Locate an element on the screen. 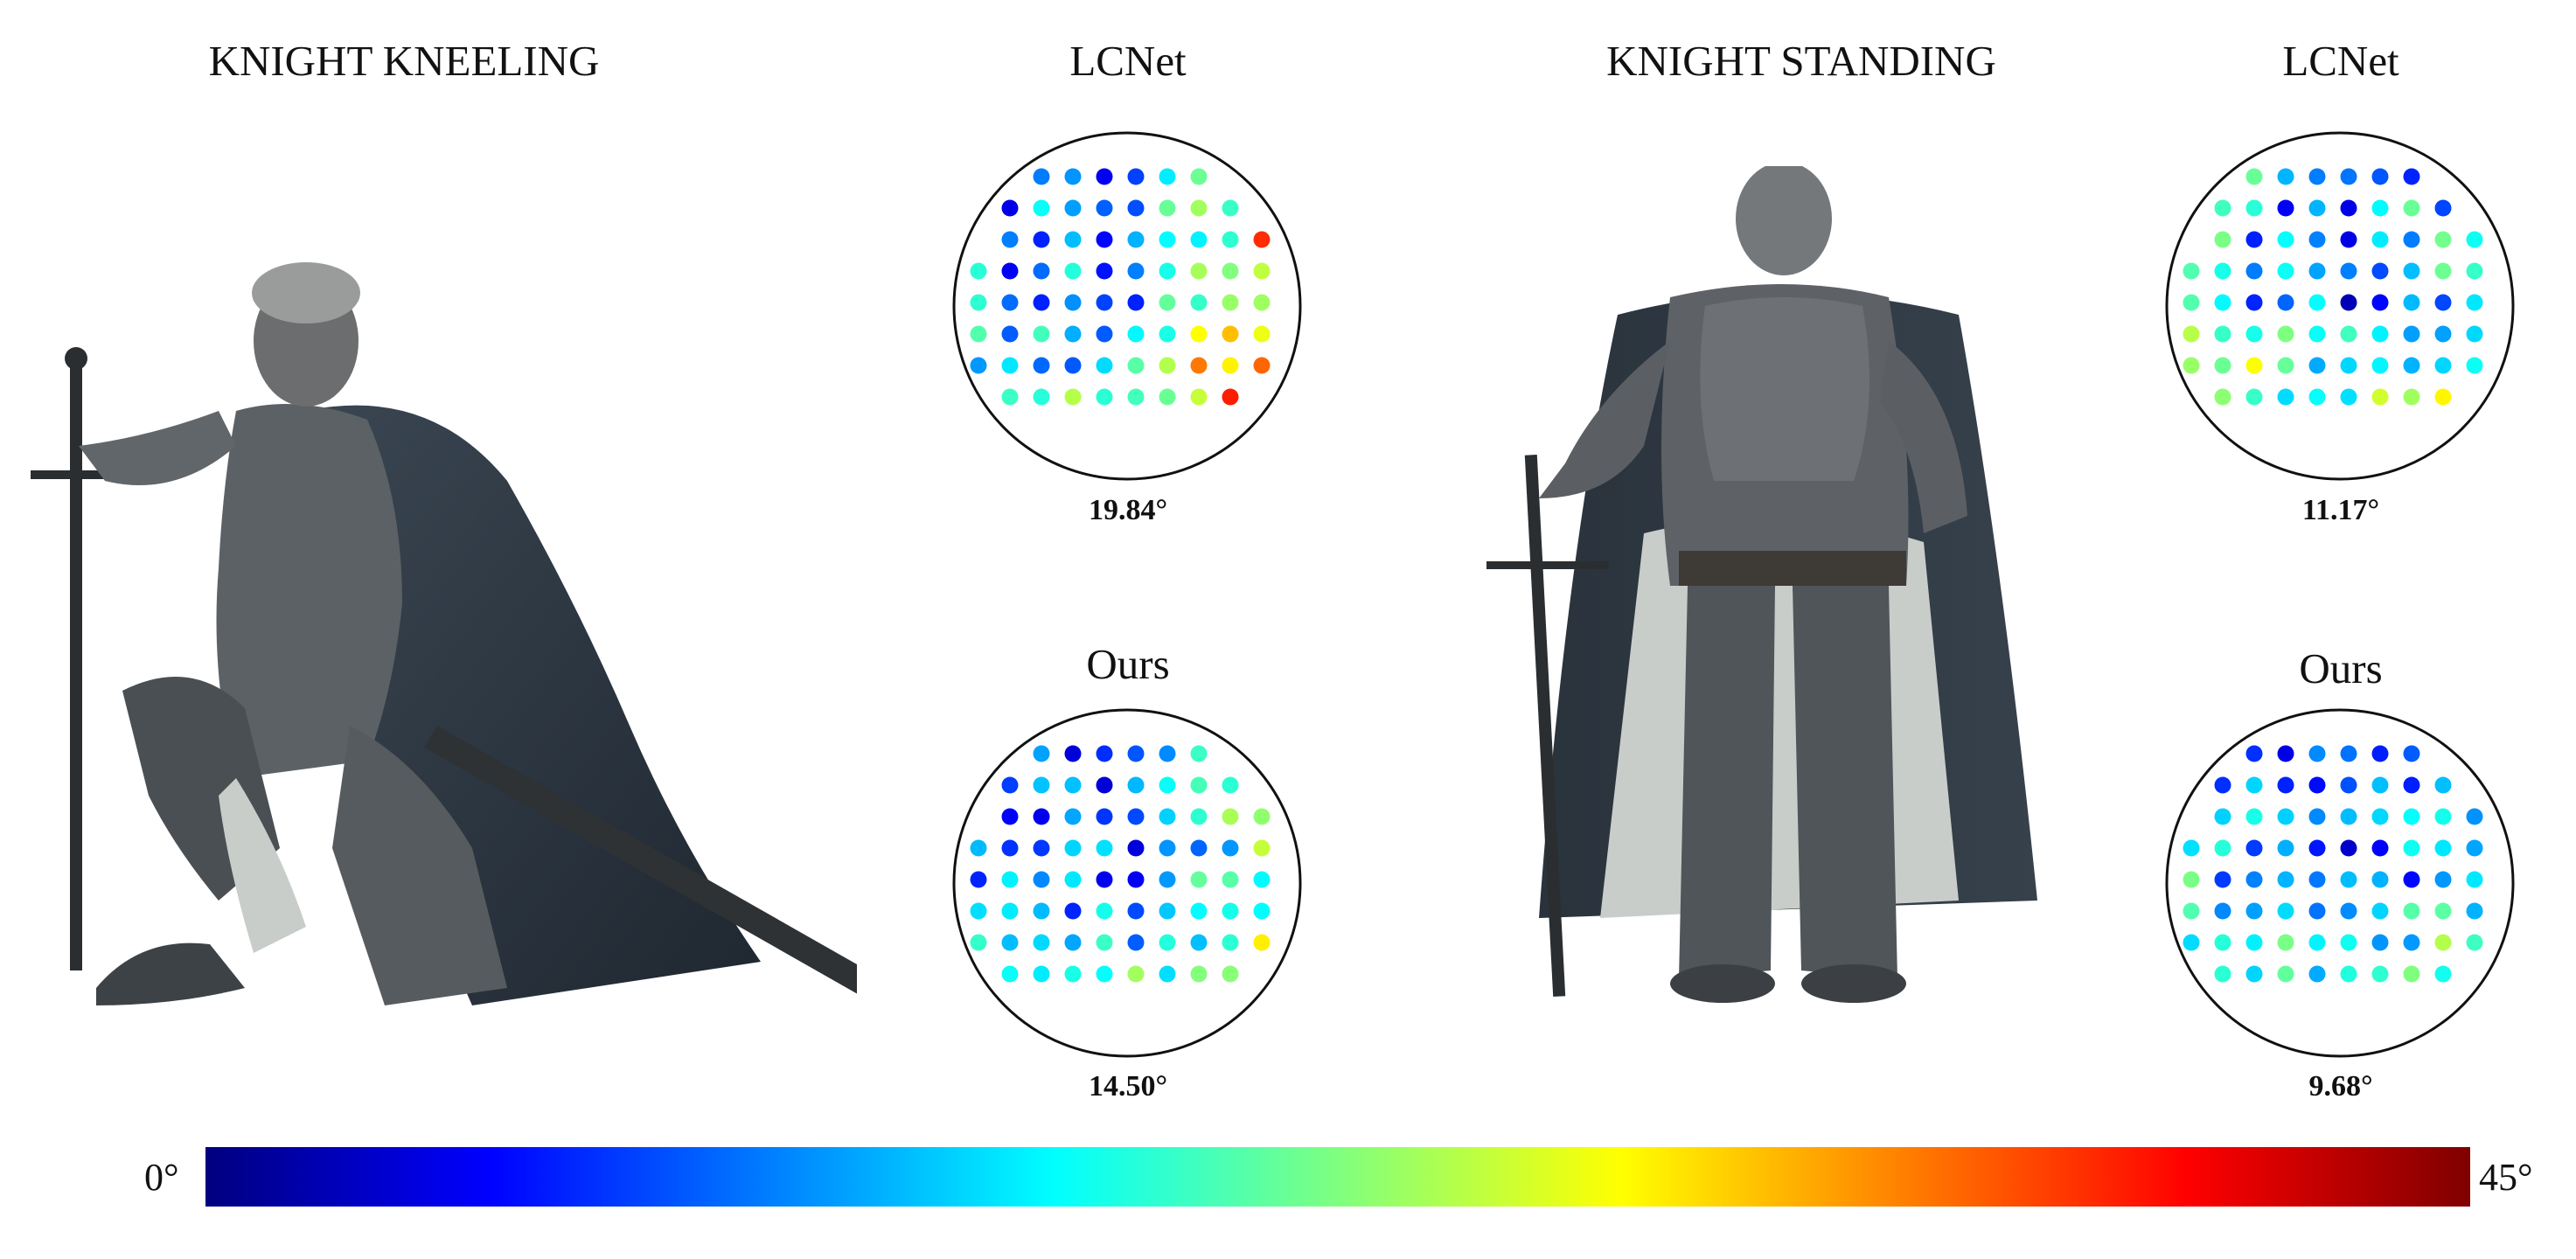 The width and height of the screenshot is (2576, 1259). method-title-lcnet-kneeling: LCNet is located at coordinates (1128, 61).